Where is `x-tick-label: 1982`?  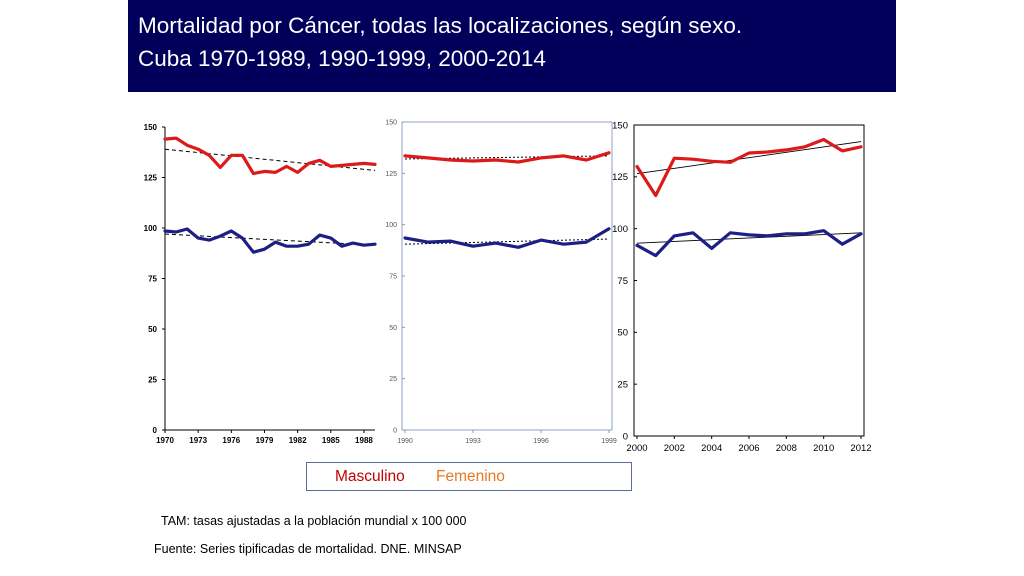 x-tick-label: 1982 is located at coordinates (298, 440).